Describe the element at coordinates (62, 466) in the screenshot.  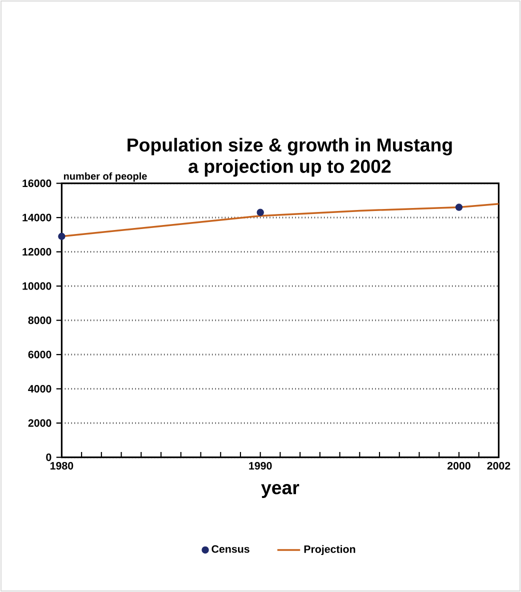
I see `x-tick-label: 1980` at that location.